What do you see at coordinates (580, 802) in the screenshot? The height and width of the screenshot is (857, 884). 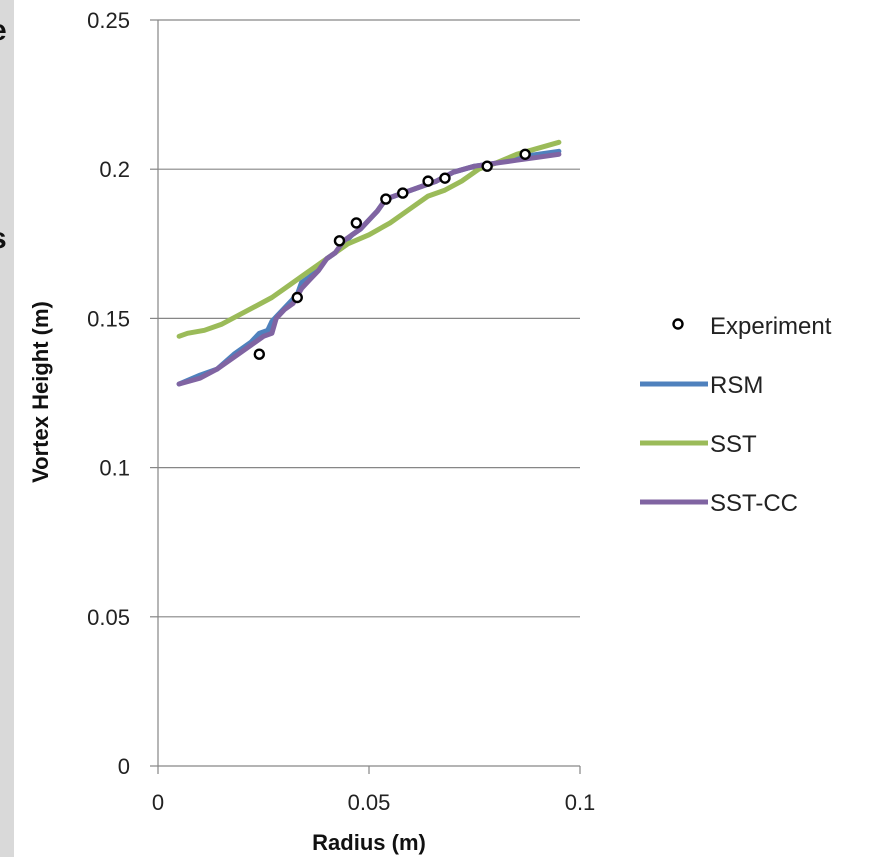 I see `x-tick-label: 0.1` at bounding box center [580, 802].